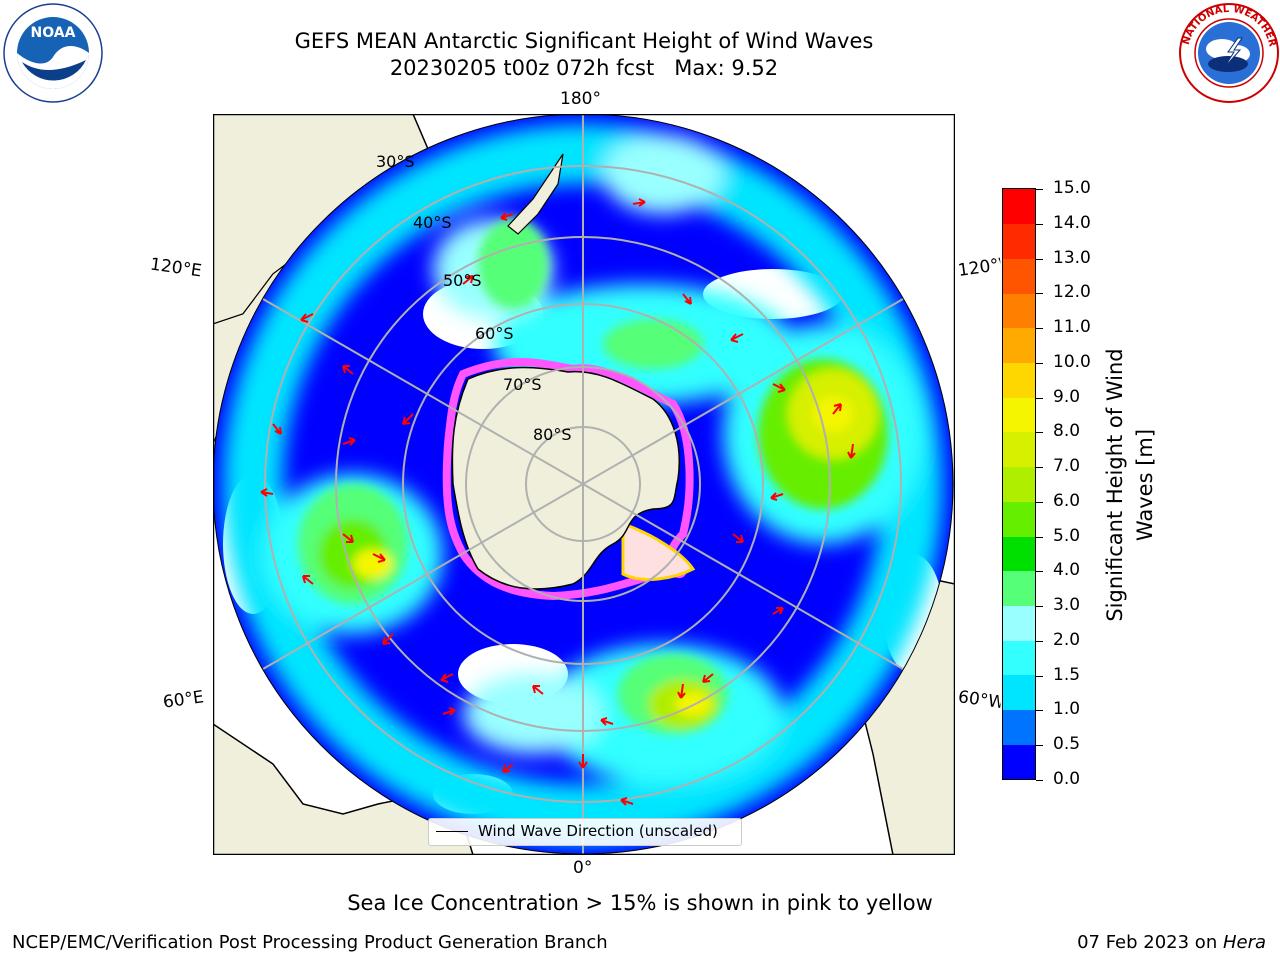  I want to click on colorbar-tick-label: 2.0, so click(1067, 639).